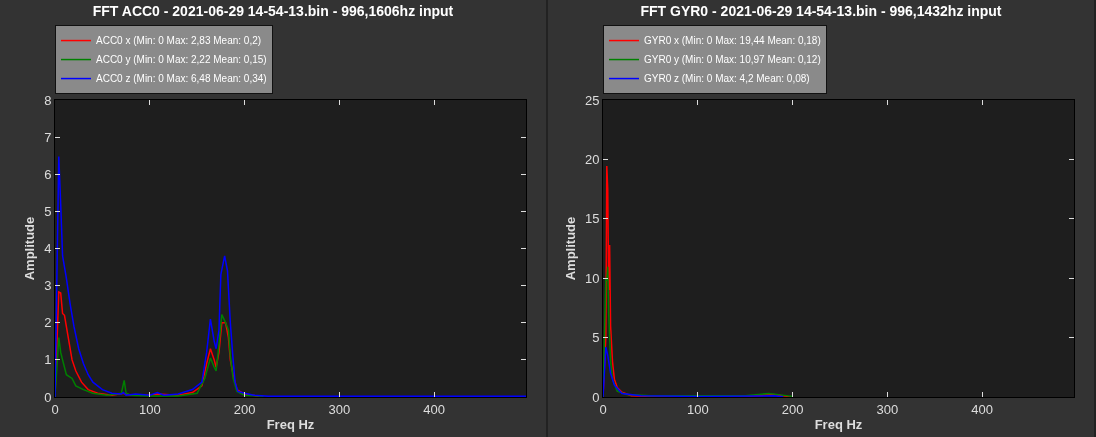 This screenshot has width=1096, height=437. Describe the element at coordinates (48, 323) in the screenshot. I see `y-tick-label: 2` at that location.